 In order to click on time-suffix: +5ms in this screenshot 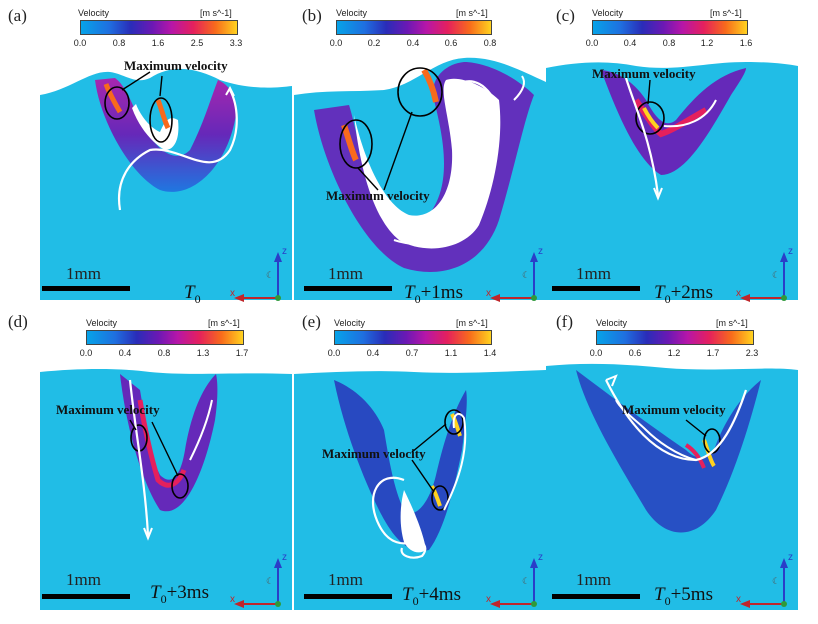, I will do `click(691, 594)`.